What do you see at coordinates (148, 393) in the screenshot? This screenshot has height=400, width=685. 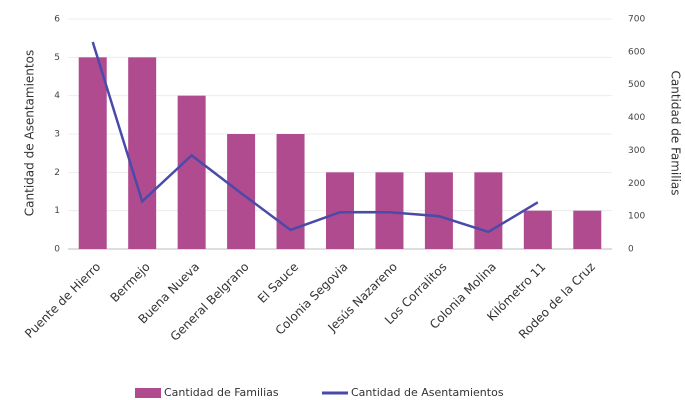 I see `legend-swatch` at bounding box center [148, 393].